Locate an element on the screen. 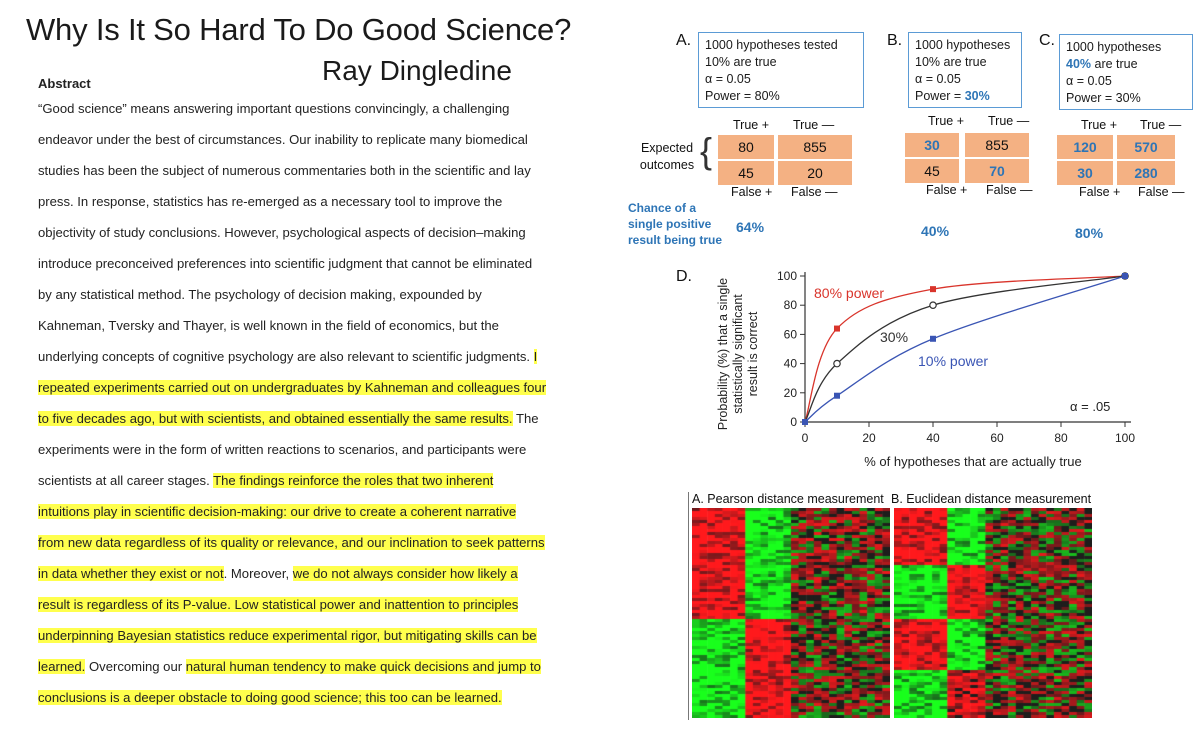 The height and width of the screenshot is (730, 1200). x-tick-label: 60 is located at coordinates (997, 438).